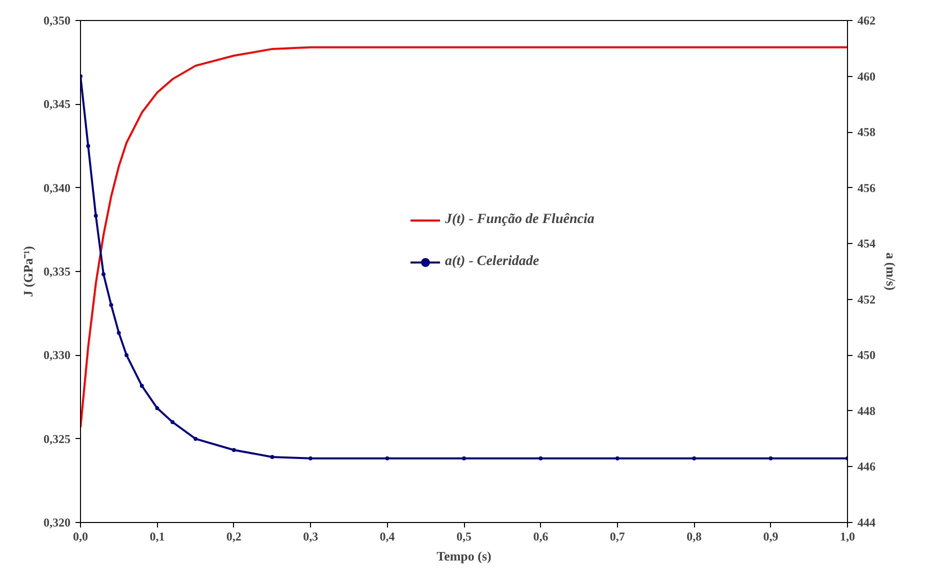  I want to click on legend-label: a(t) - Celeridade, so click(492, 262).